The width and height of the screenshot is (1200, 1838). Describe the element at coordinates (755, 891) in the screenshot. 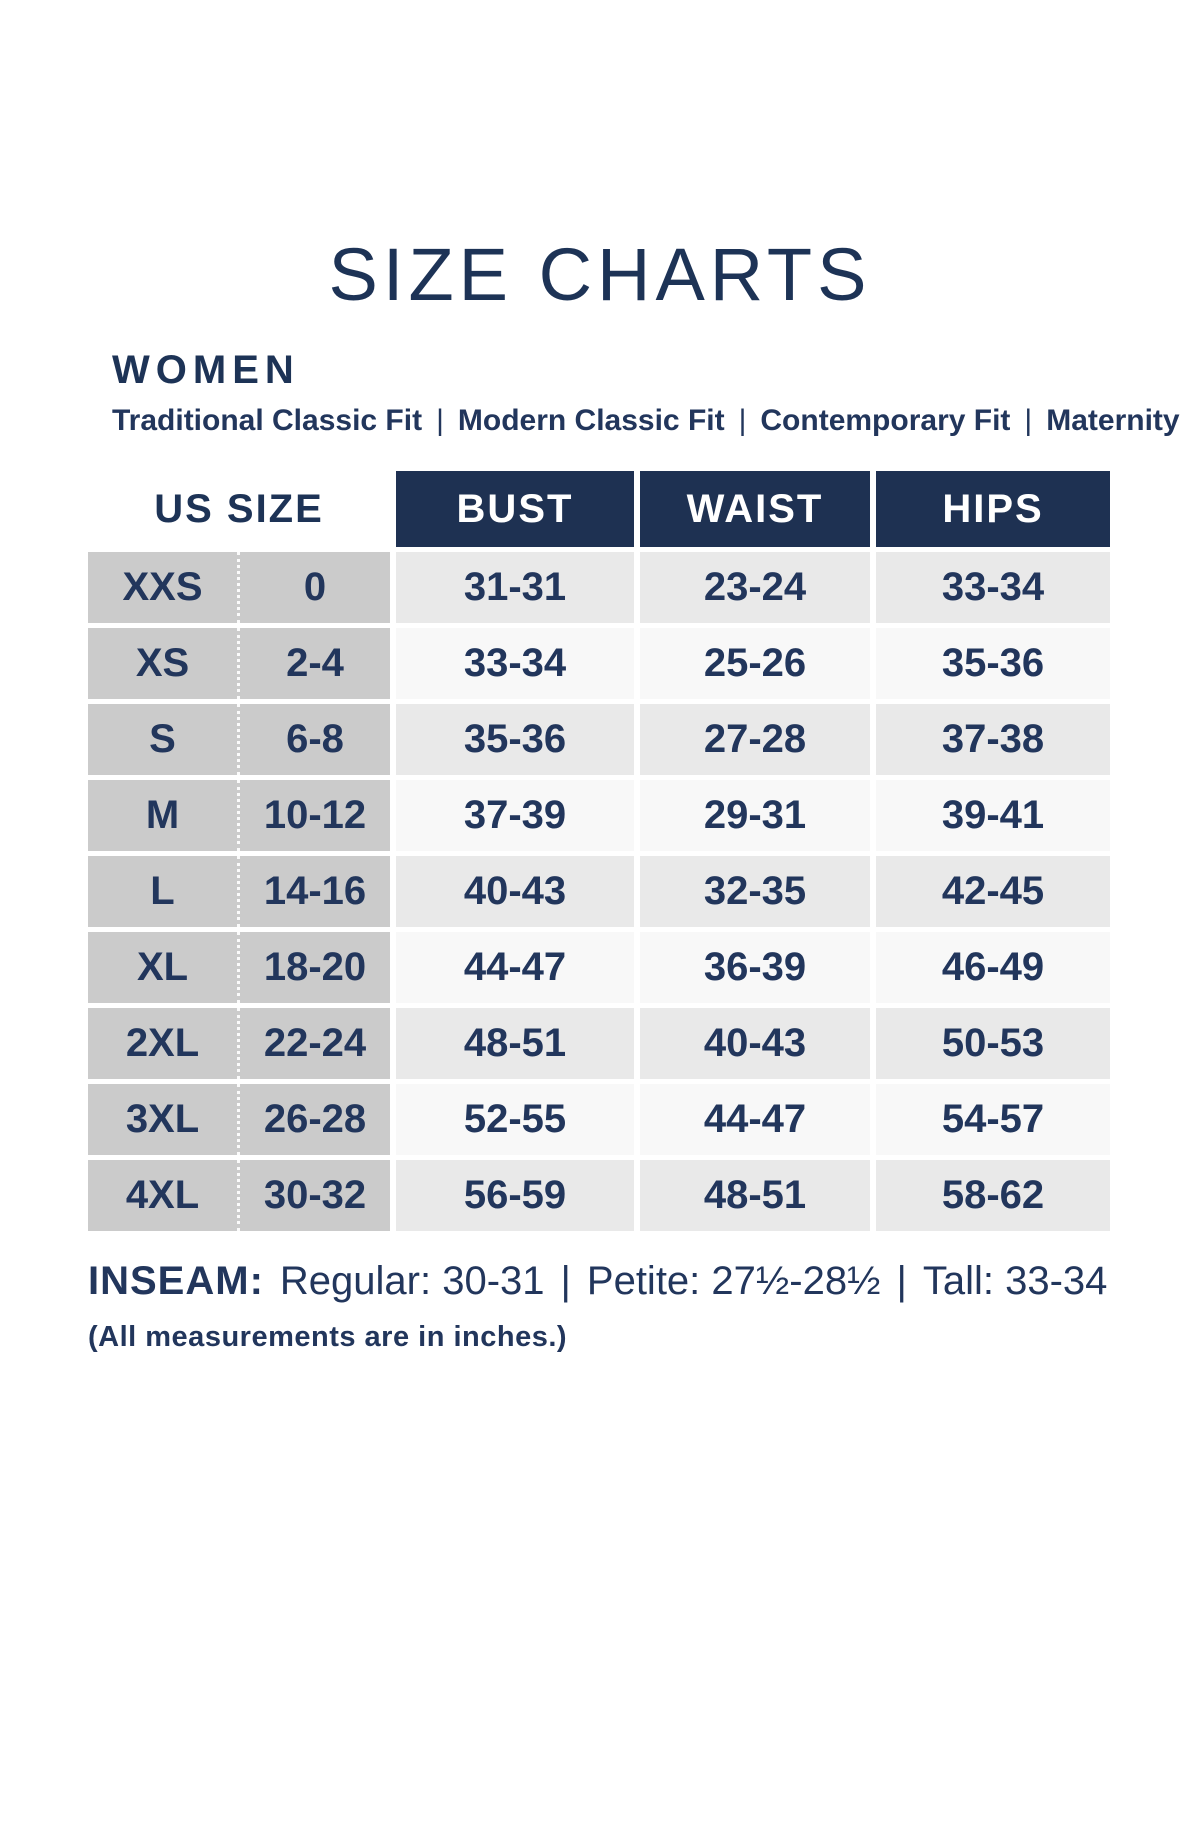

I see `waist-cell: 32-35` at that location.